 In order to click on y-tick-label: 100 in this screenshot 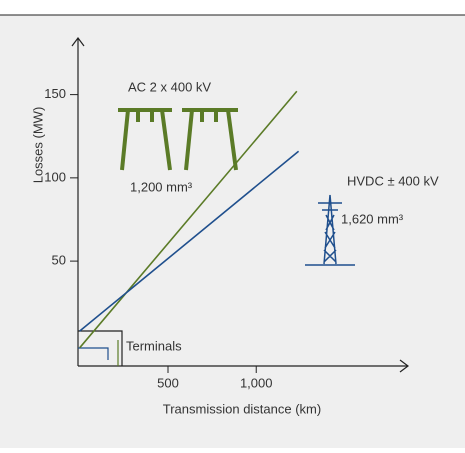, I will do `click(55, 176)`.